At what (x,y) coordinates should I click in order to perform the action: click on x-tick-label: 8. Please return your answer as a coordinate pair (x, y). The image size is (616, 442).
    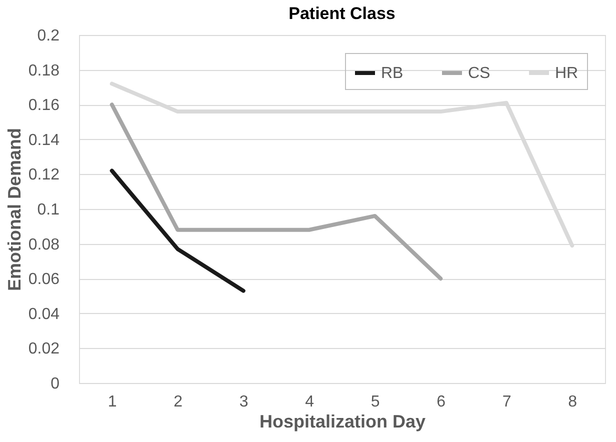
    Looking at the image, I should click on (573, 402).